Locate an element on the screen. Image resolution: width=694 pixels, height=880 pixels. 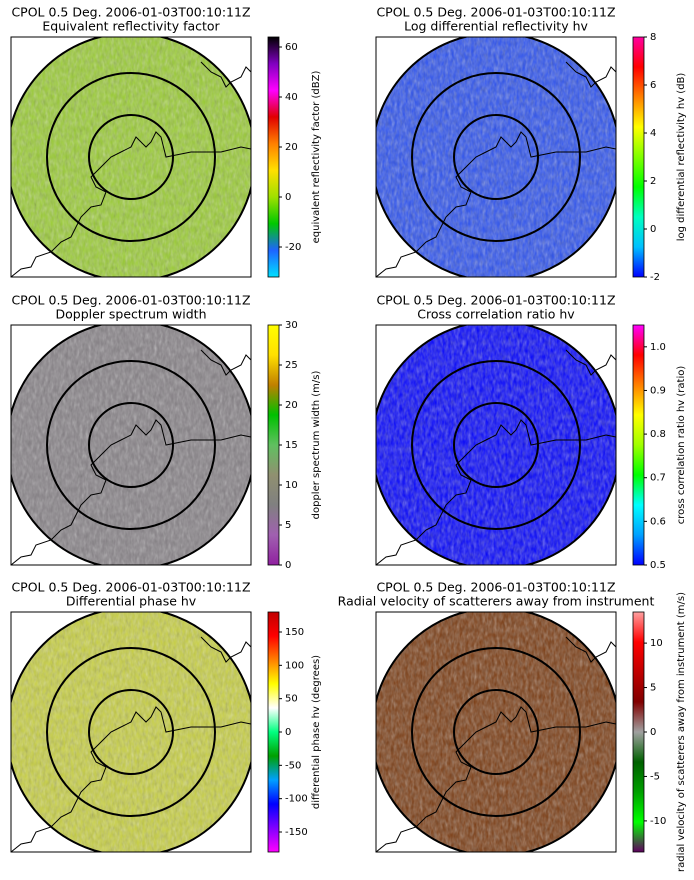
colorbar-tick-label: 25 is located at coordinates (291, 365).